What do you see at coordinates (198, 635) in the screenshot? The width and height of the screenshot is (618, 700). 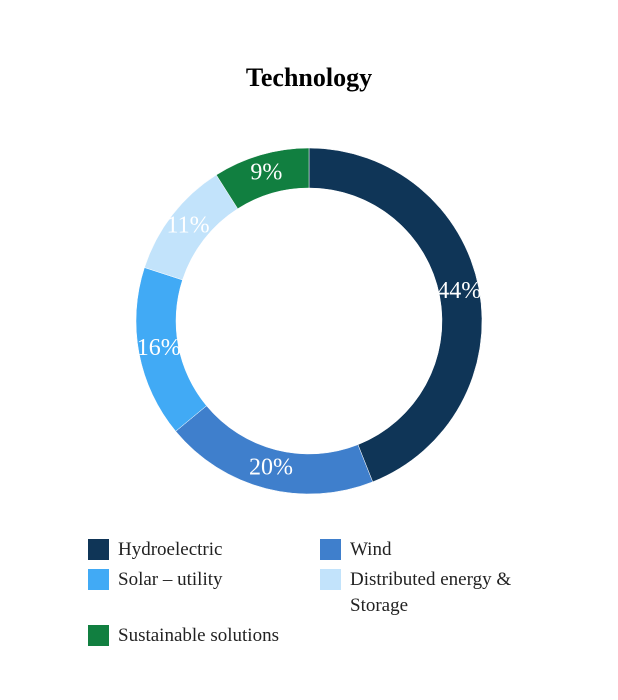 I see `legend-label: Sustainable solutions` at bounding box center [198, 635].